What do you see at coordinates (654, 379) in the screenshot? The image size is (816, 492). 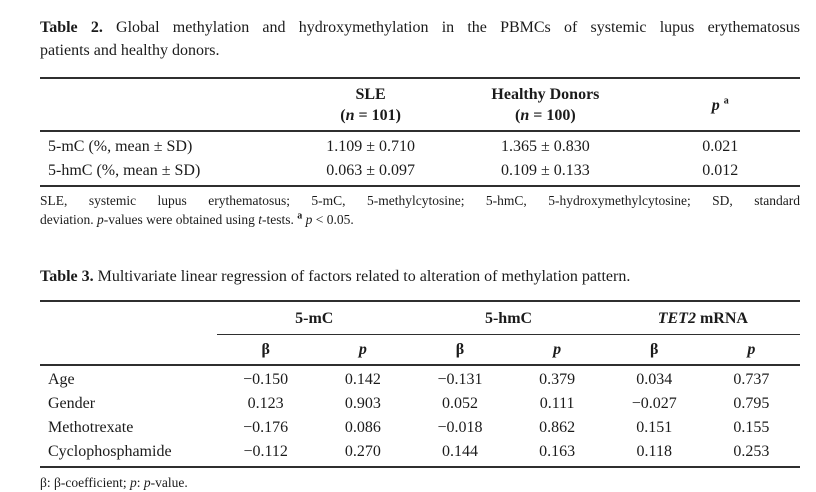 I see `value-cell: 0.034` at bounding box center [654, 379].